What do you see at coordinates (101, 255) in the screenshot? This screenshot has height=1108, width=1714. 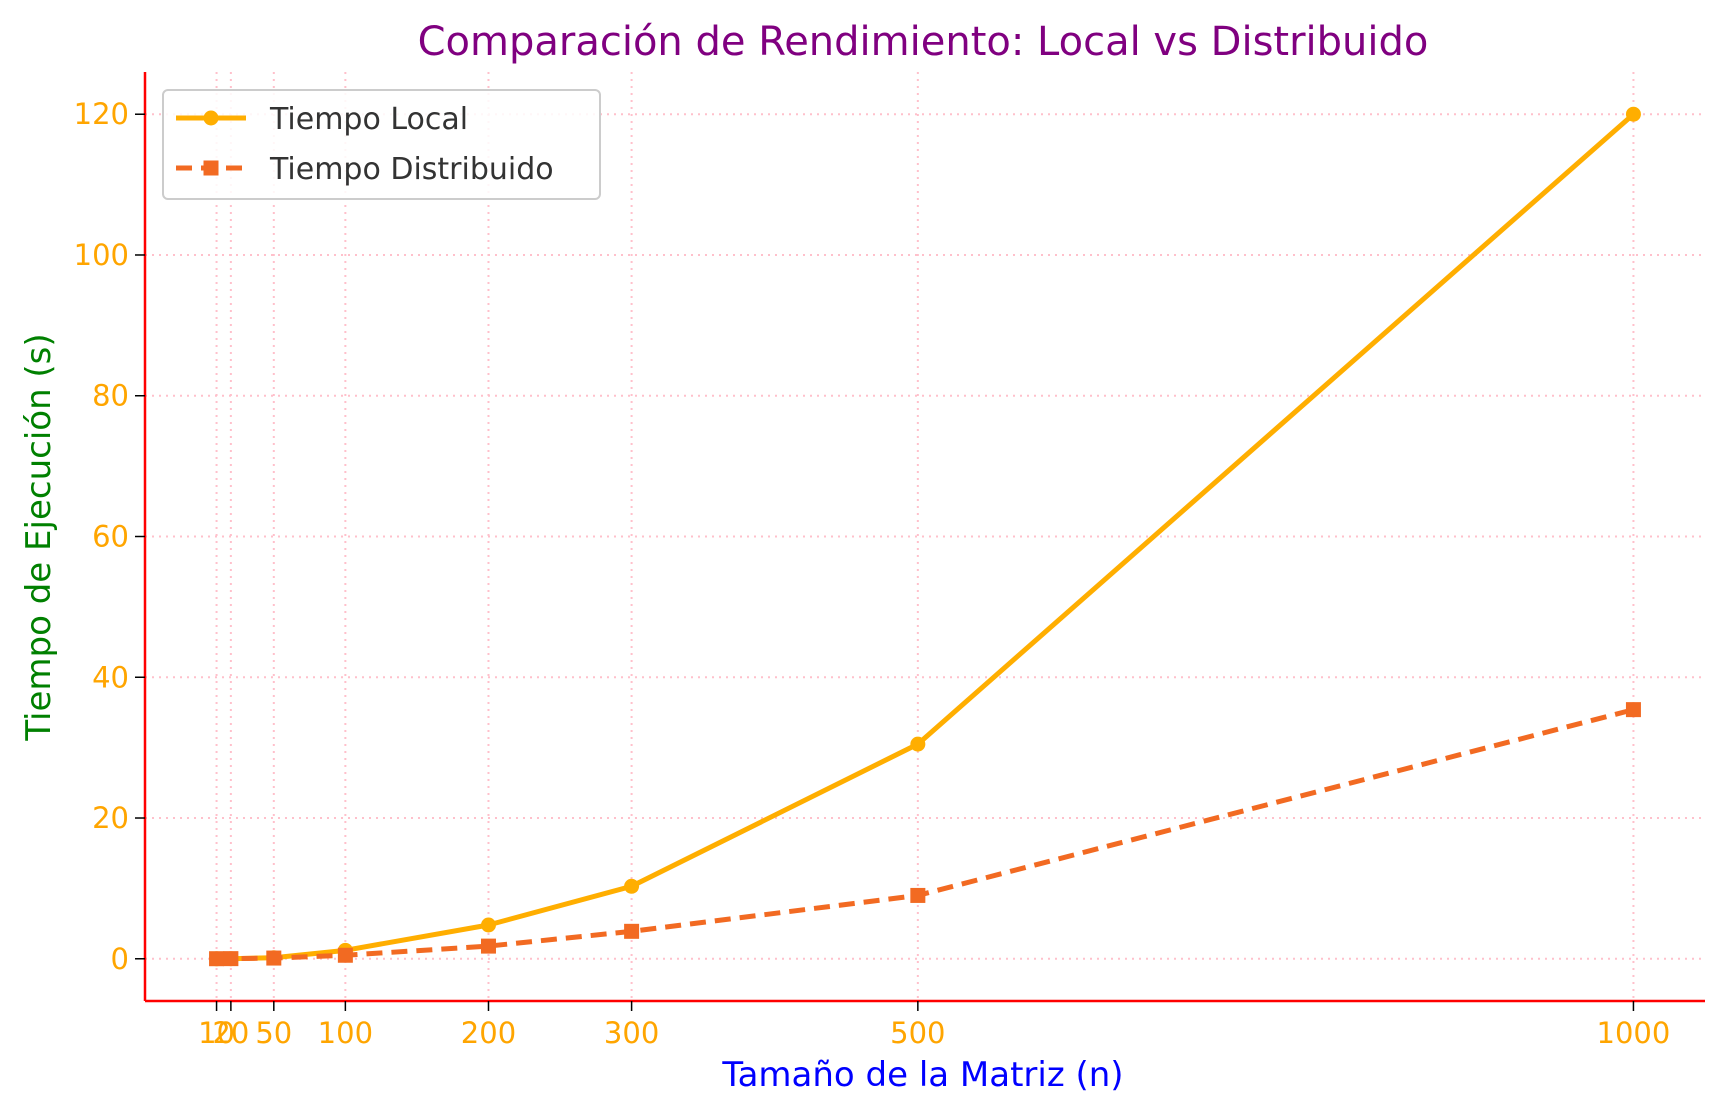 I see `y-tick-label: 100` at bounding box center [101, 255].